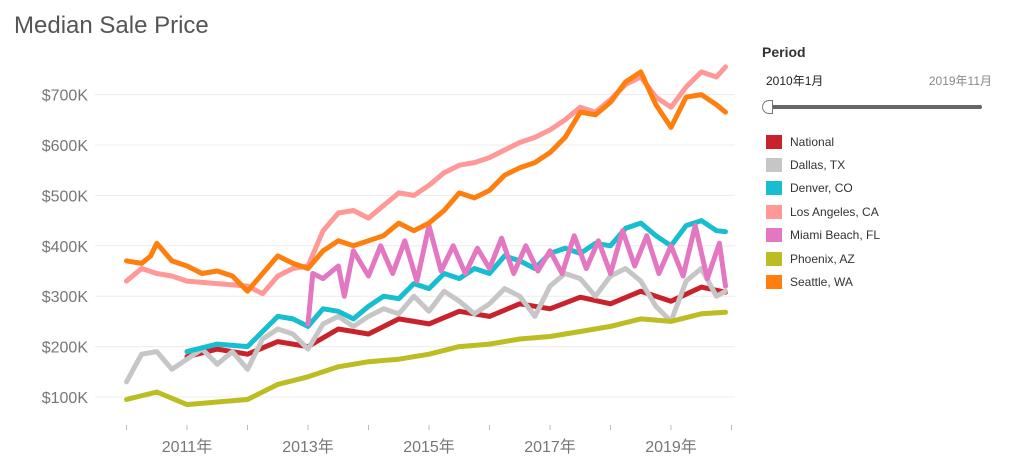  I want to click on period-start-label: 2010年1月, so click(795, 81).